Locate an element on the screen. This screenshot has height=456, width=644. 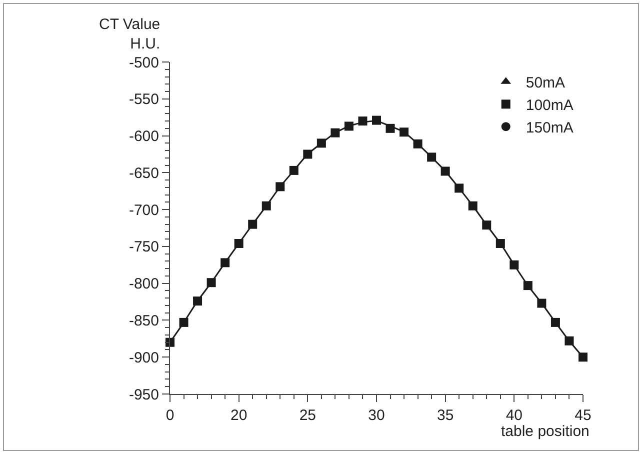
y-axis-title: CT Value H.U. is located at coordinates (129, 34).